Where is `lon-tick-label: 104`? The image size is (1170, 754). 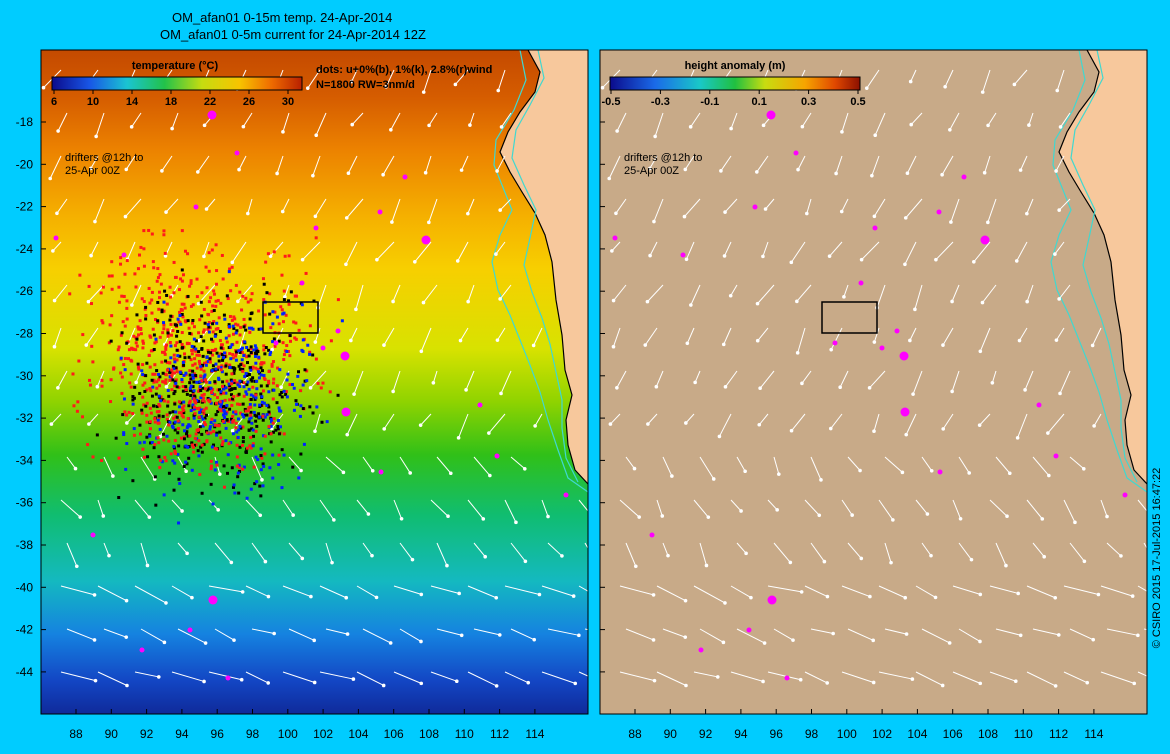
lon-tick-label: 104 is located at coordinates (358, 734).